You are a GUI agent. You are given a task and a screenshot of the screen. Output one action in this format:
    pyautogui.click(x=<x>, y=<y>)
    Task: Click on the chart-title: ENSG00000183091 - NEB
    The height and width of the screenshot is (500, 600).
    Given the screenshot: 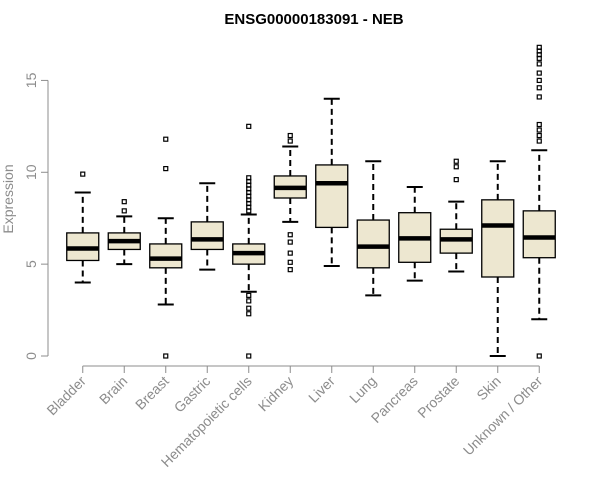 What is the action you would take?
    pyautogui.click(x=313, y=19)
    